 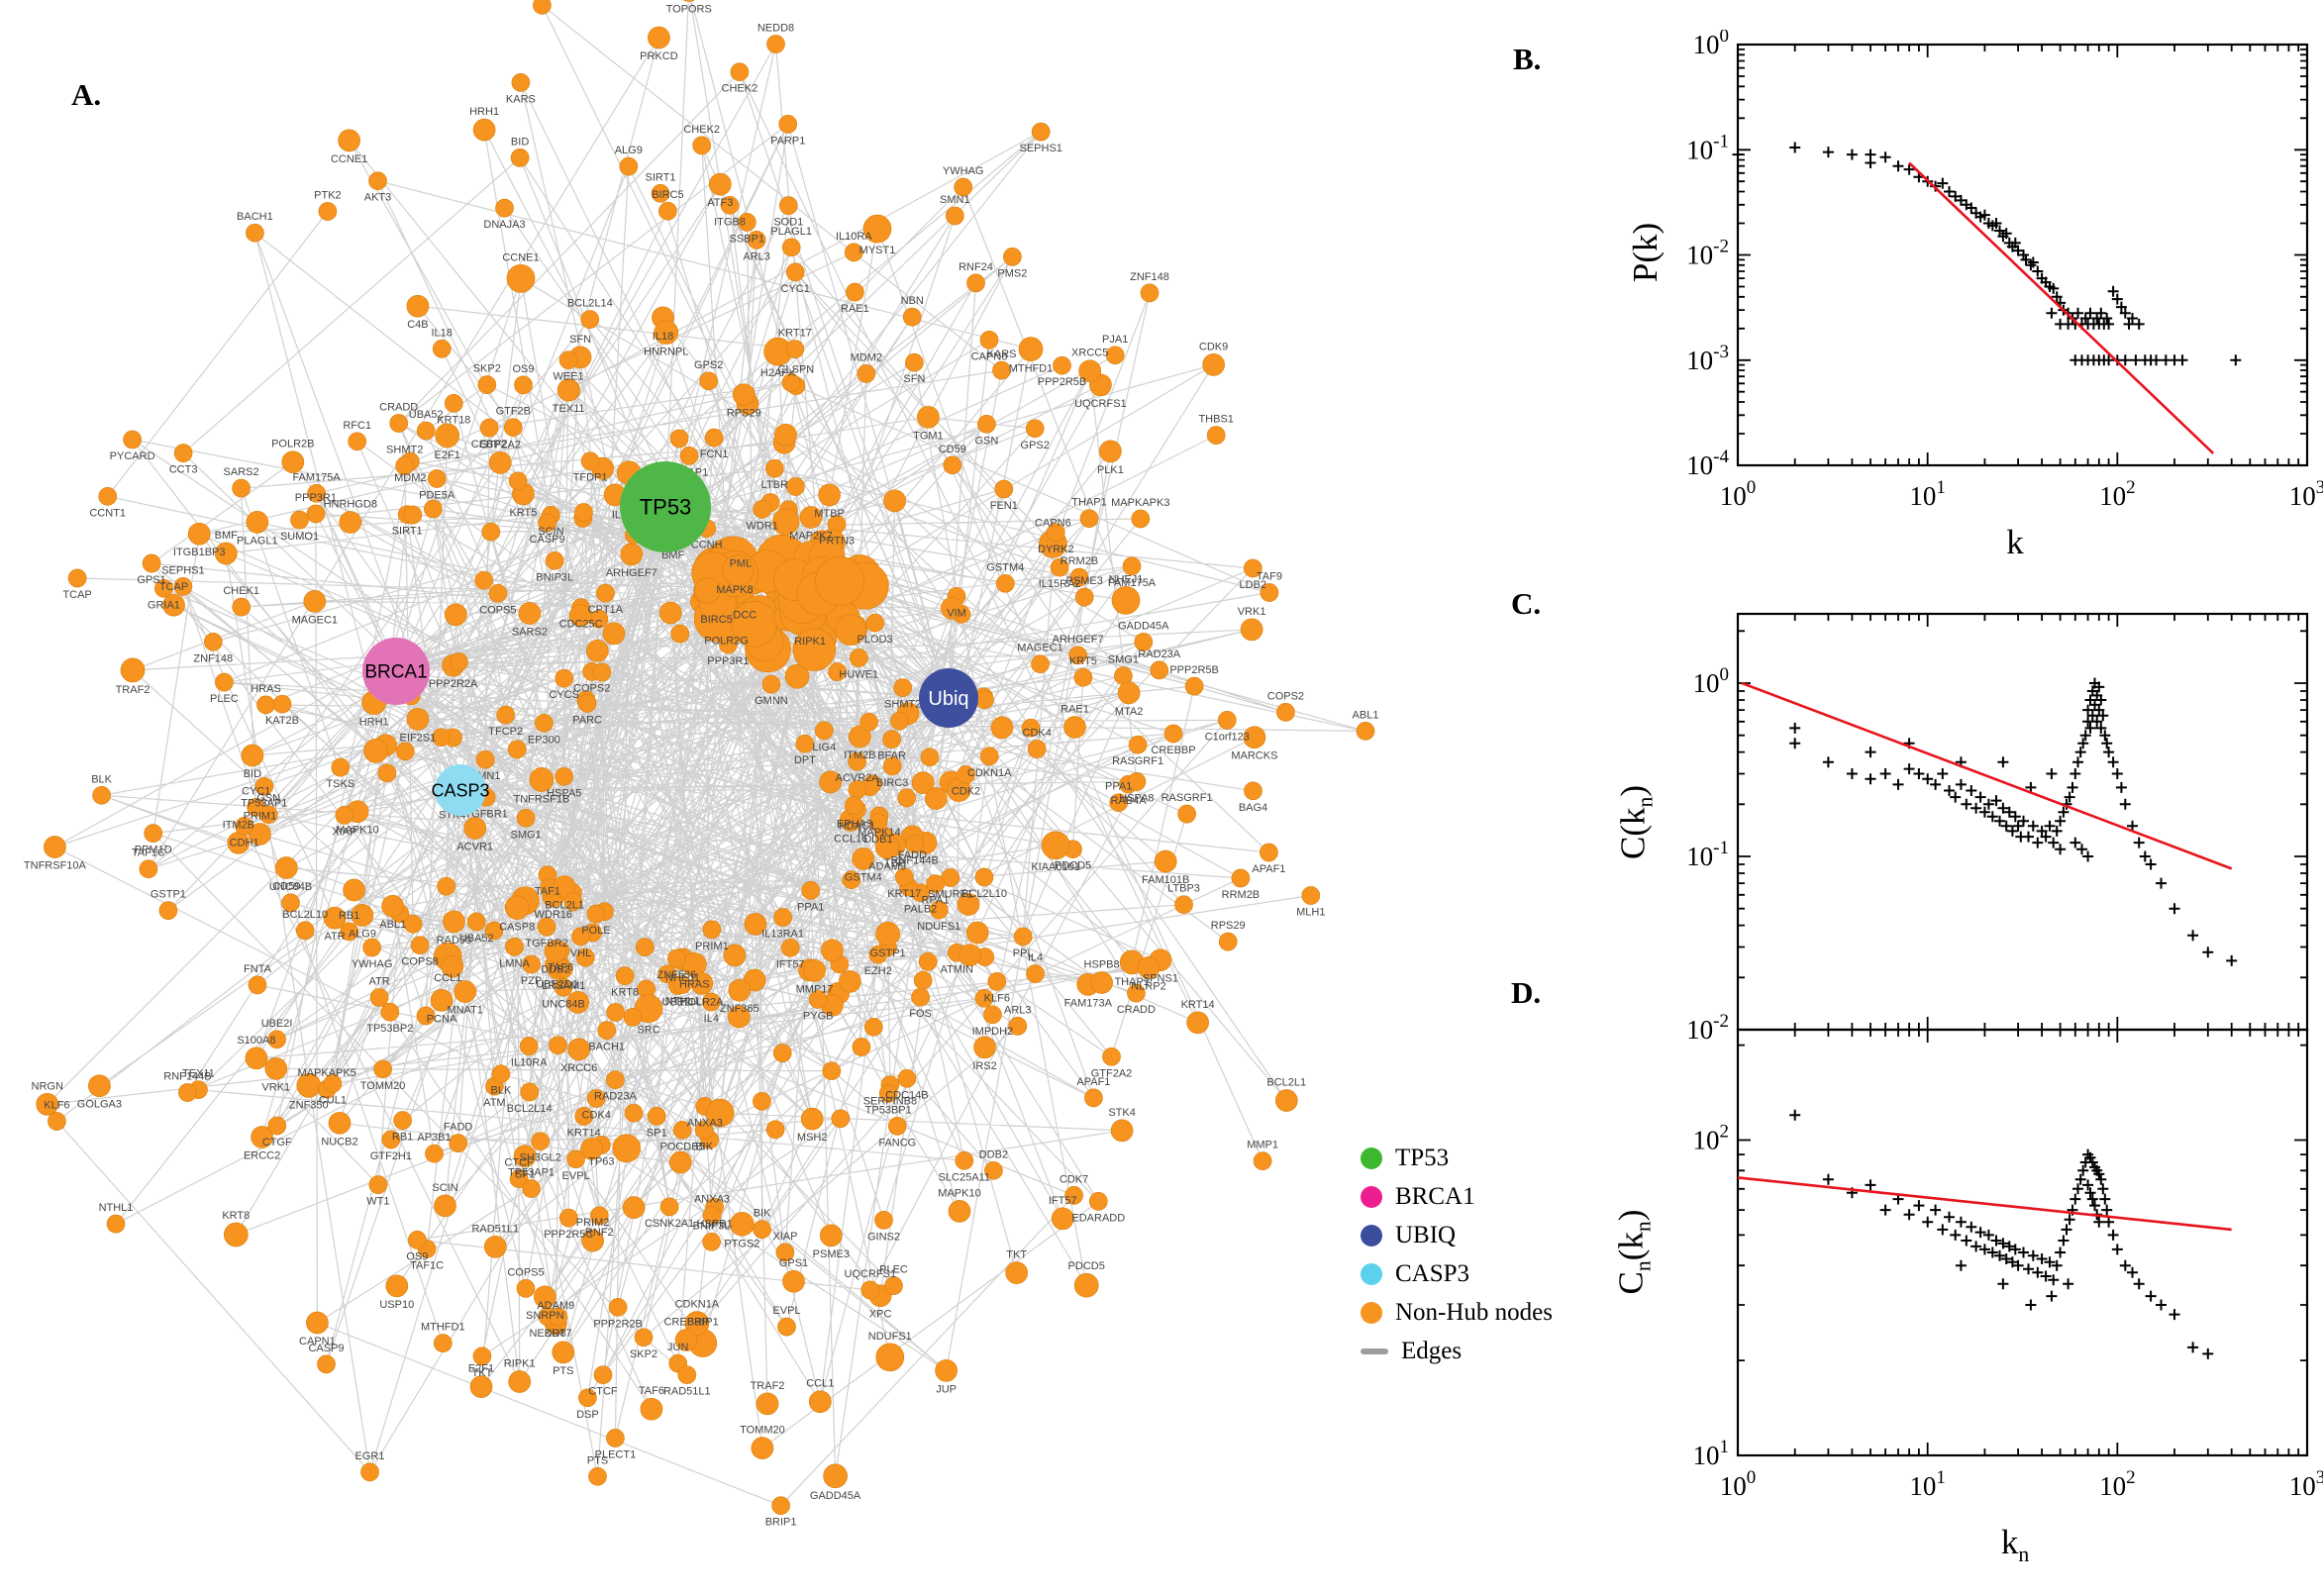 What do you see at coordinates (564, 793) in the screenshot?
I see `svg-text: HSPA5` at bounding box center [564, 793].